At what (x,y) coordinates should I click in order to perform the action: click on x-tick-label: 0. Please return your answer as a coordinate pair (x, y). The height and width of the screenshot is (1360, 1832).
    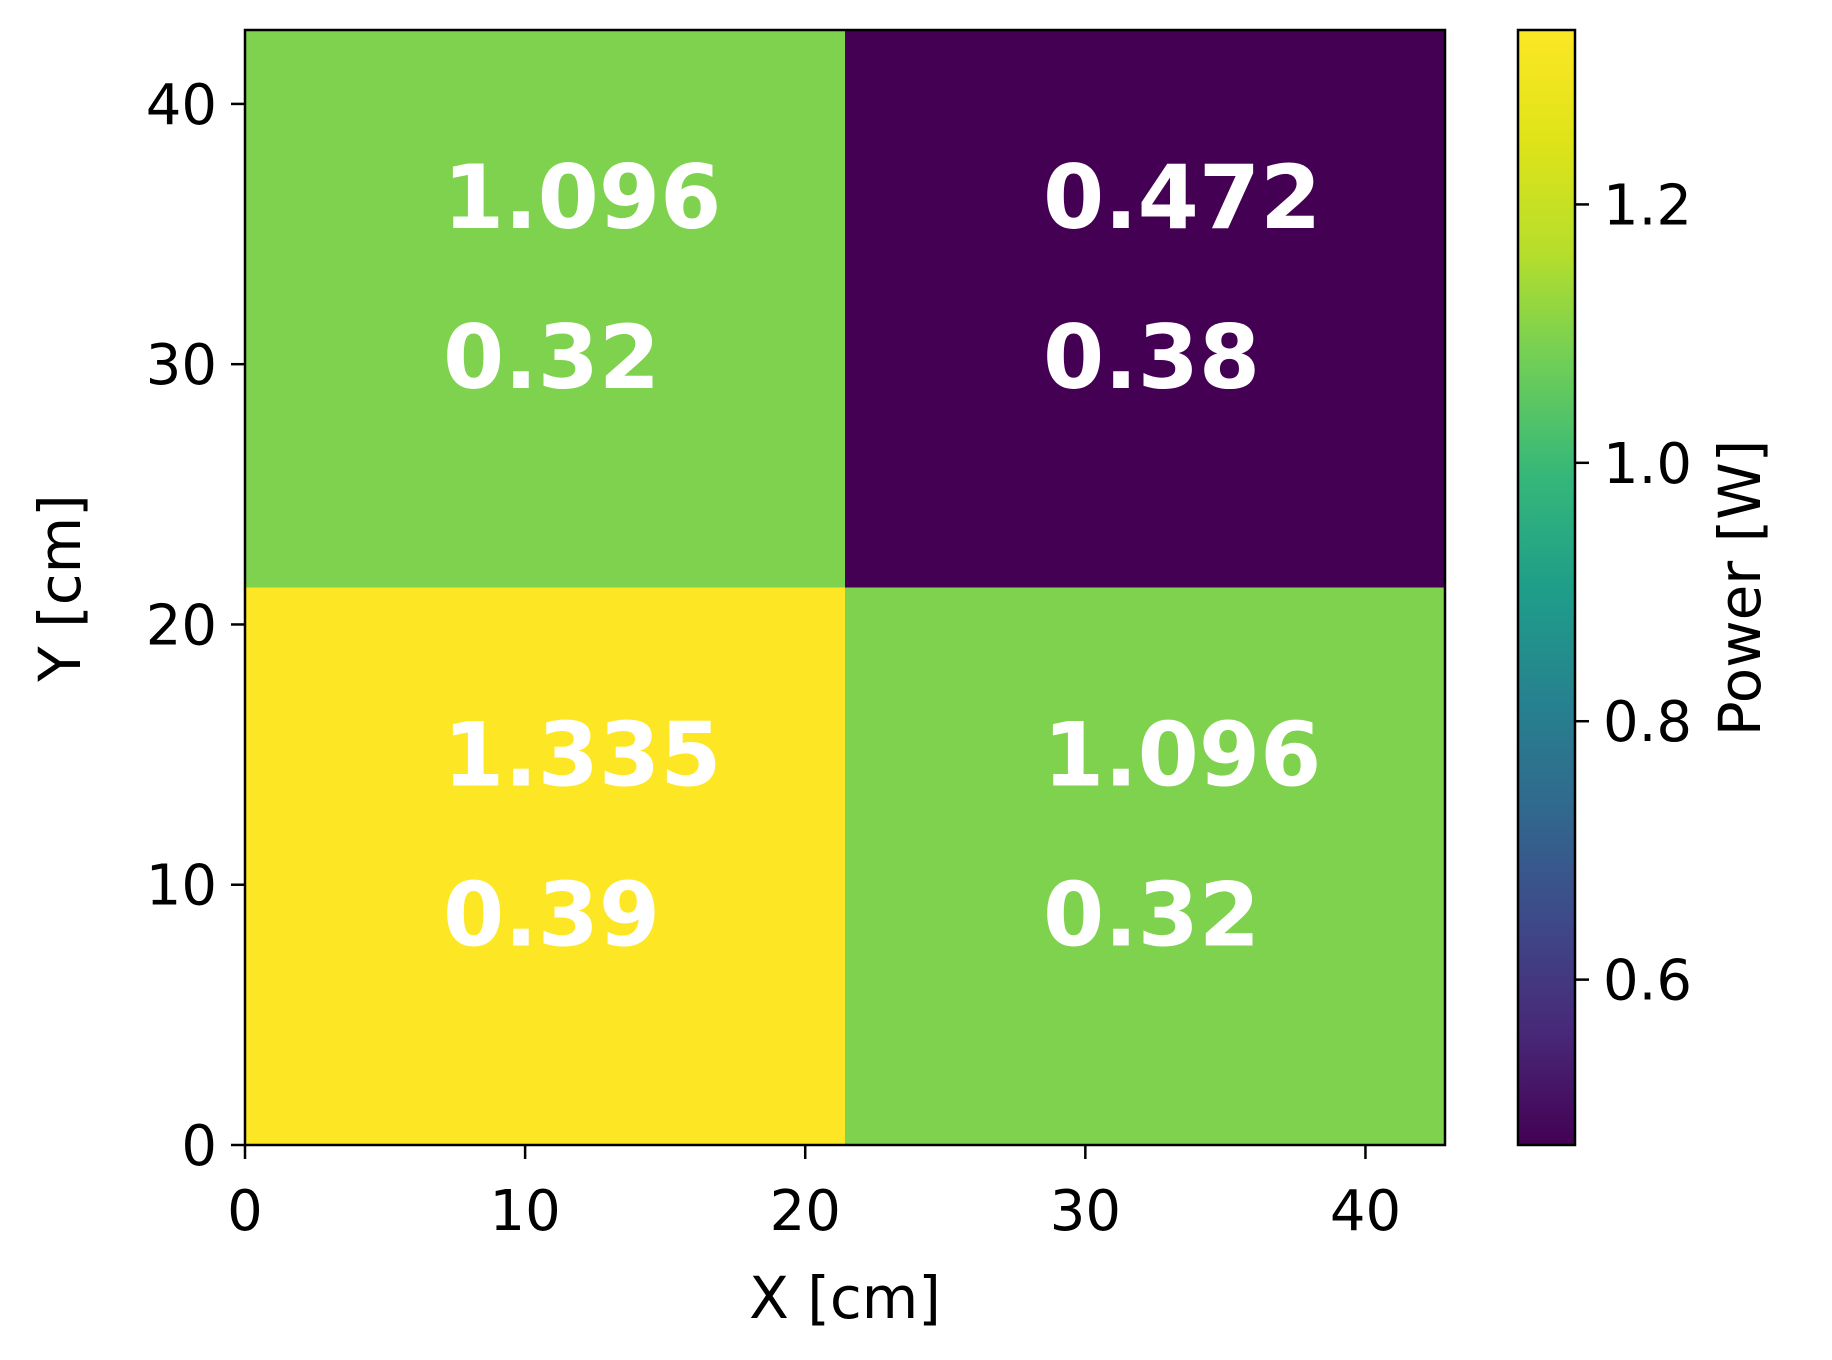
    Looking at the image, I should click on (245, 1211).